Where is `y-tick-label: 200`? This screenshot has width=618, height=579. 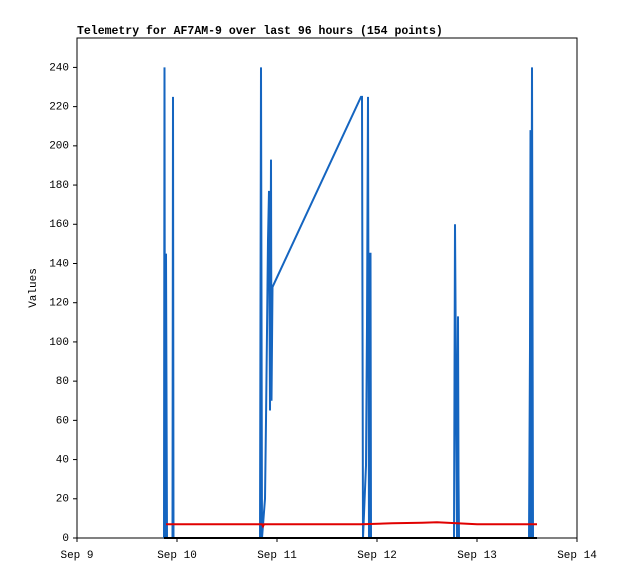 y-tick-label: 200 is located at coordinates (59, 147).